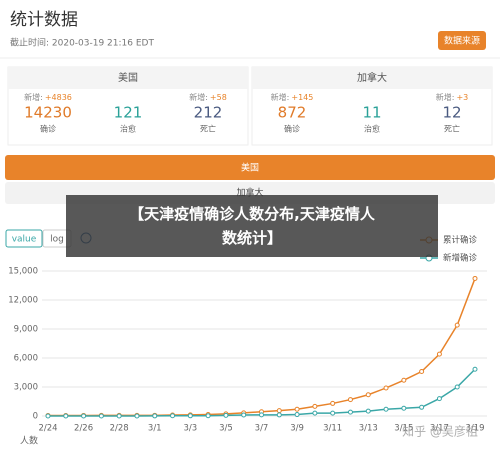 The width and height of the screenshot is (500, 454). What do you see at coordinates (252, 238) in the screenshot?
I see `caption-line: 数统计】` at bounding box center [252, 238].